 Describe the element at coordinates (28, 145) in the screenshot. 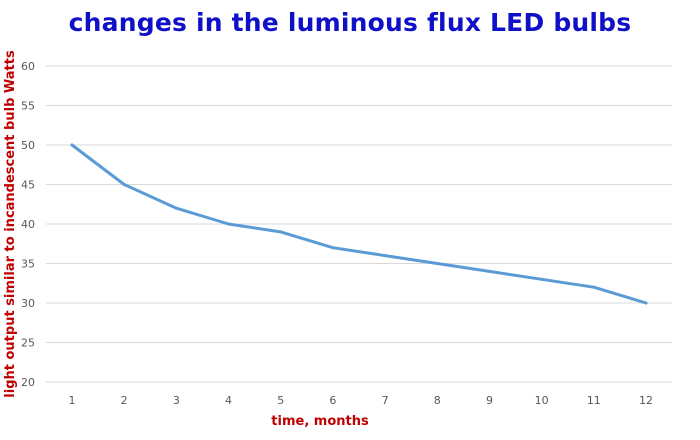

I see `y-tick-label: 50` at that location.